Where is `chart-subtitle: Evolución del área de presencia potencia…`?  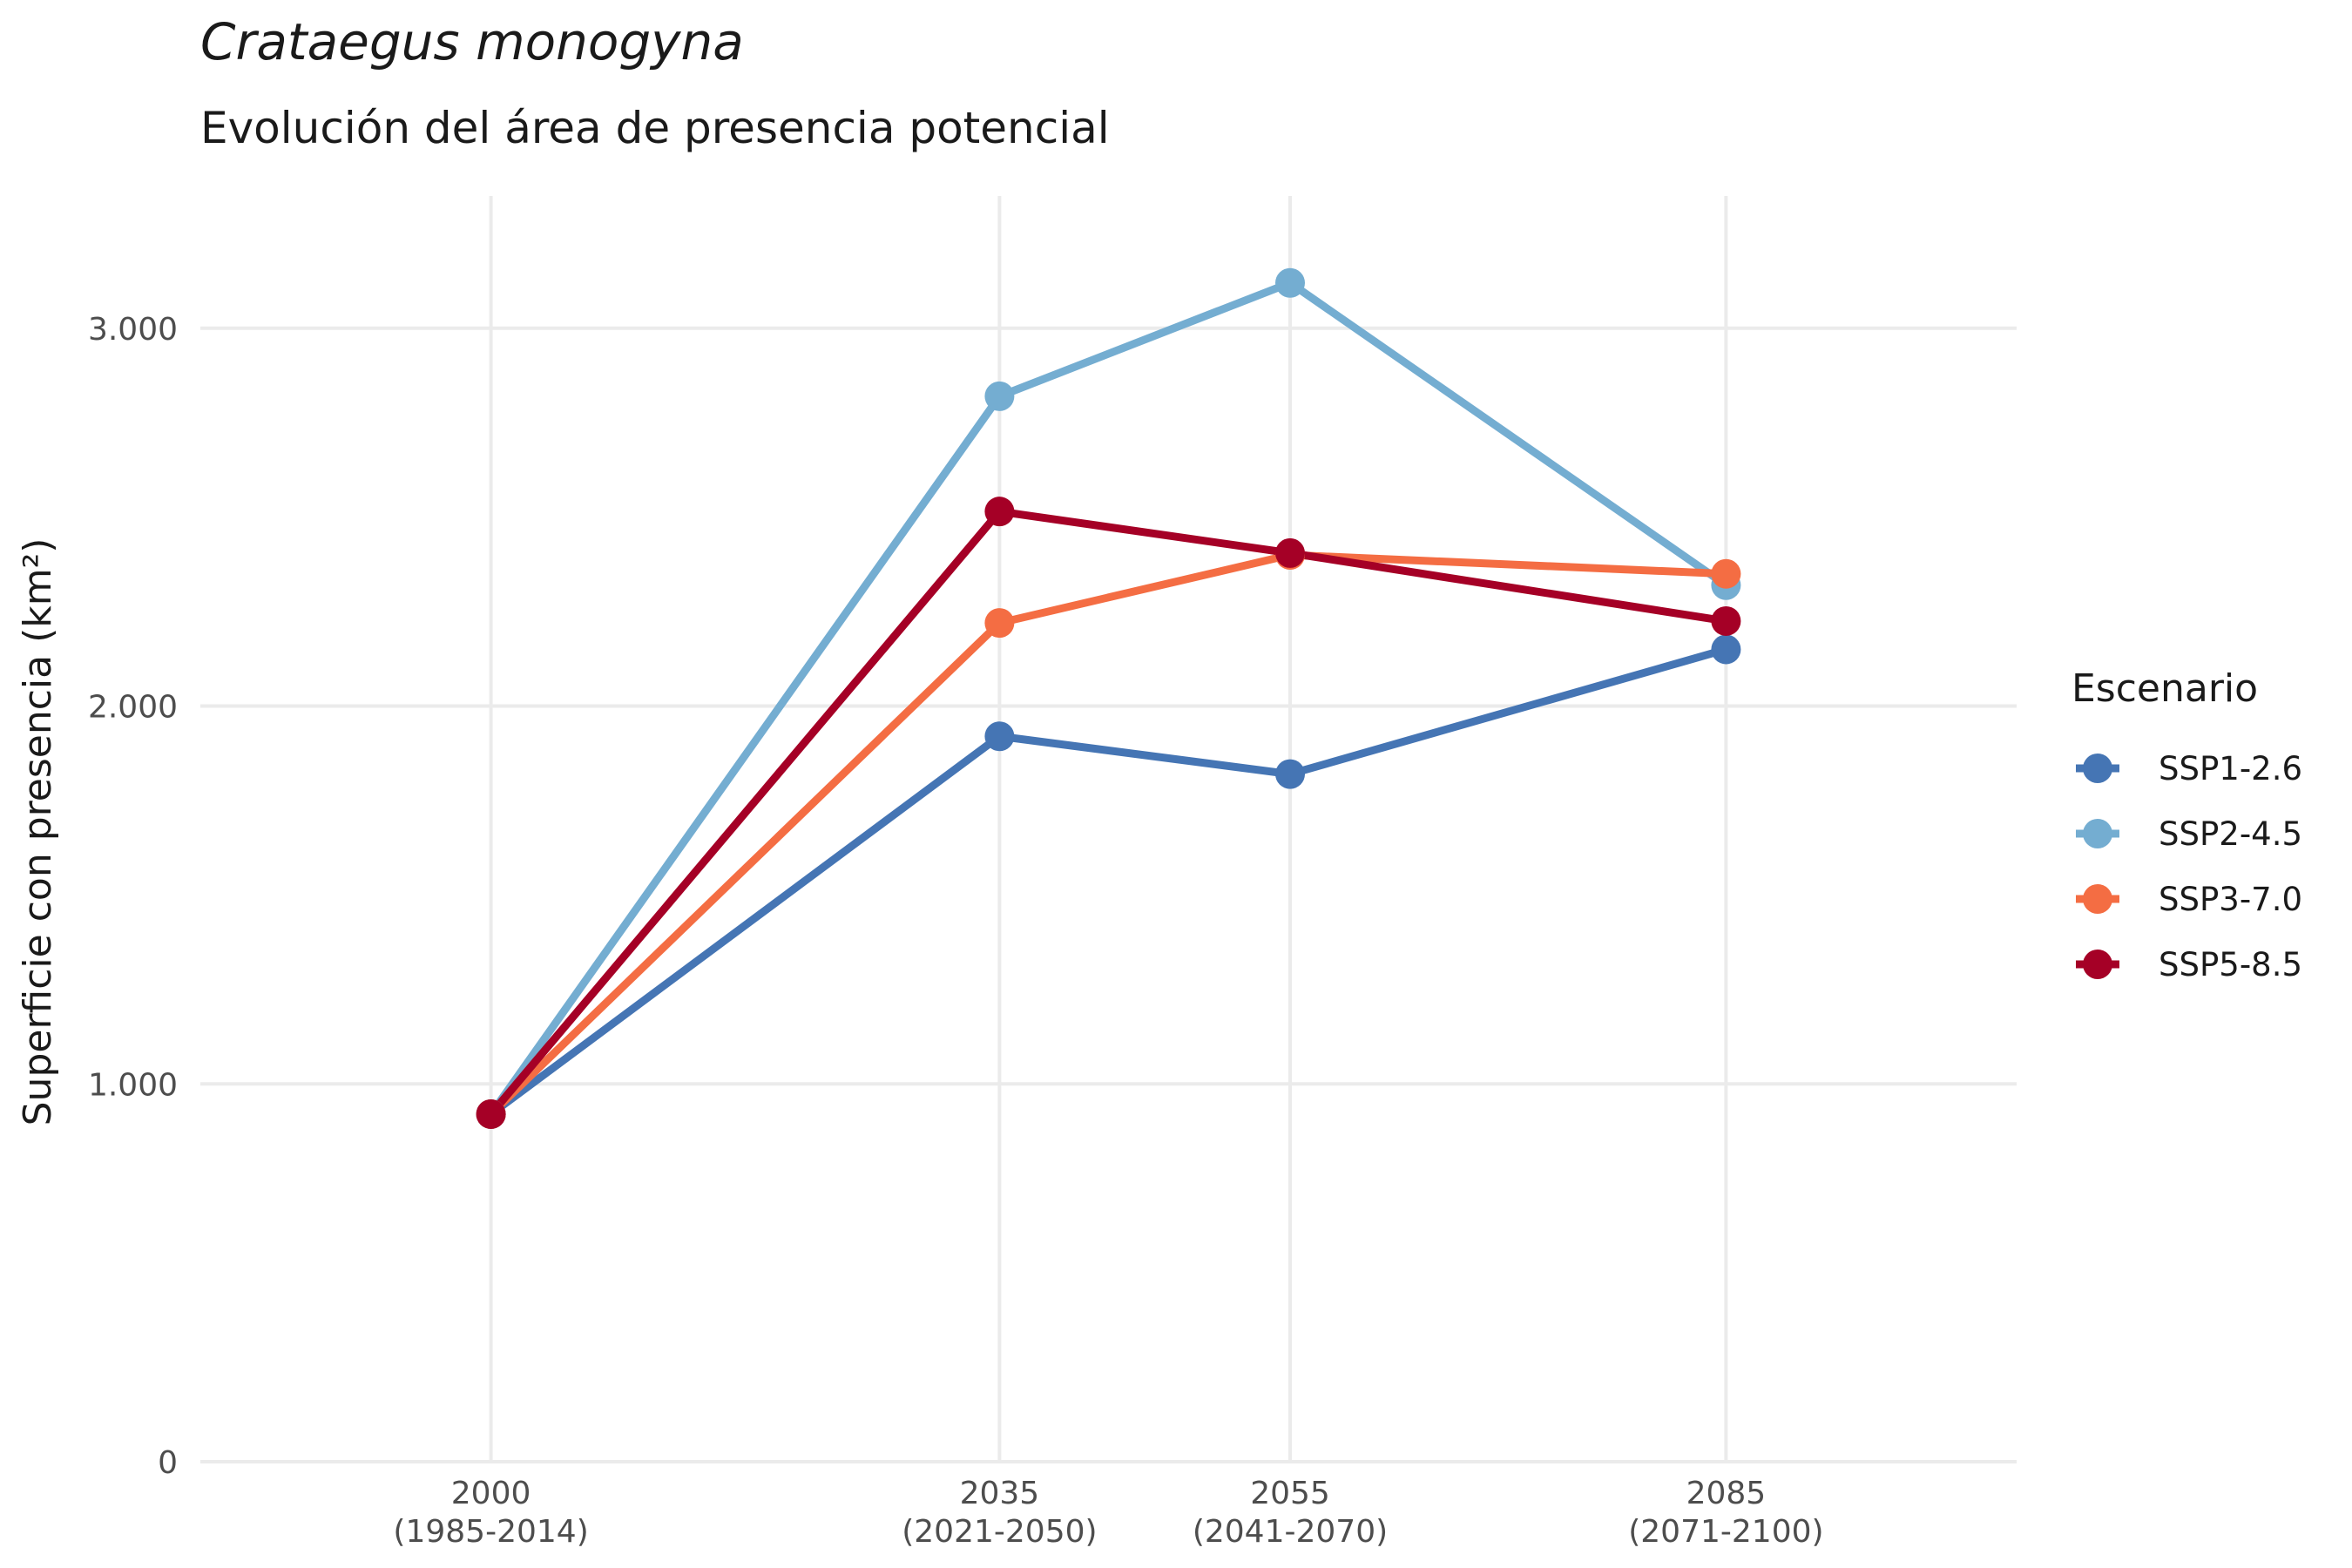
chart-subtitle: Evolución del área de presencia potencia… is located at coordinates (655, 128).